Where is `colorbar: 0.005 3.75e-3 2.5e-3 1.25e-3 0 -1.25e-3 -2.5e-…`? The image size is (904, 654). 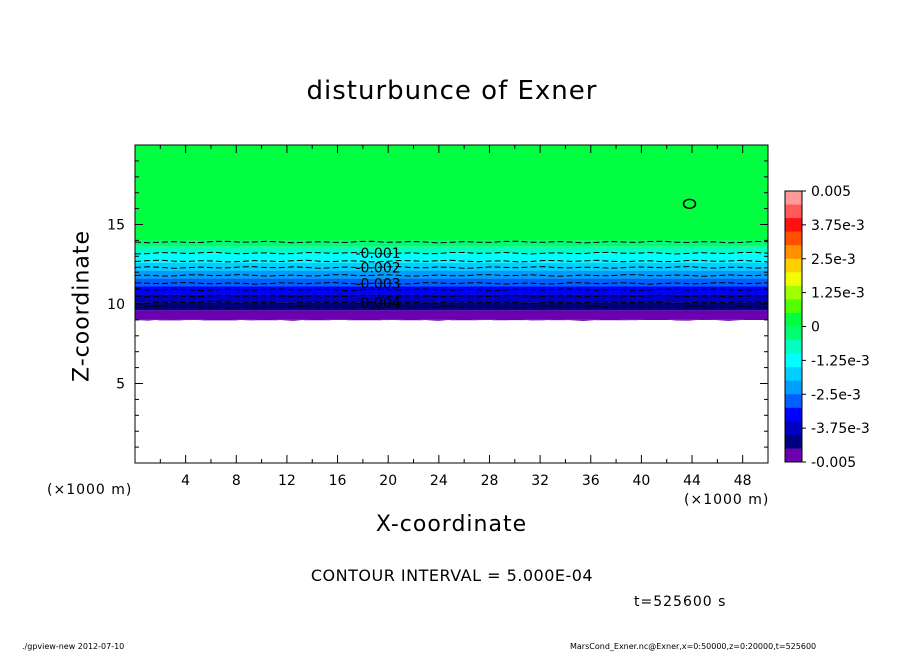
colorbar: 0.005 3.75e-3 2.5e-3 1.25e-3 0 -1.25e-3 -2.5e-… is located at coordinates (827, 327).